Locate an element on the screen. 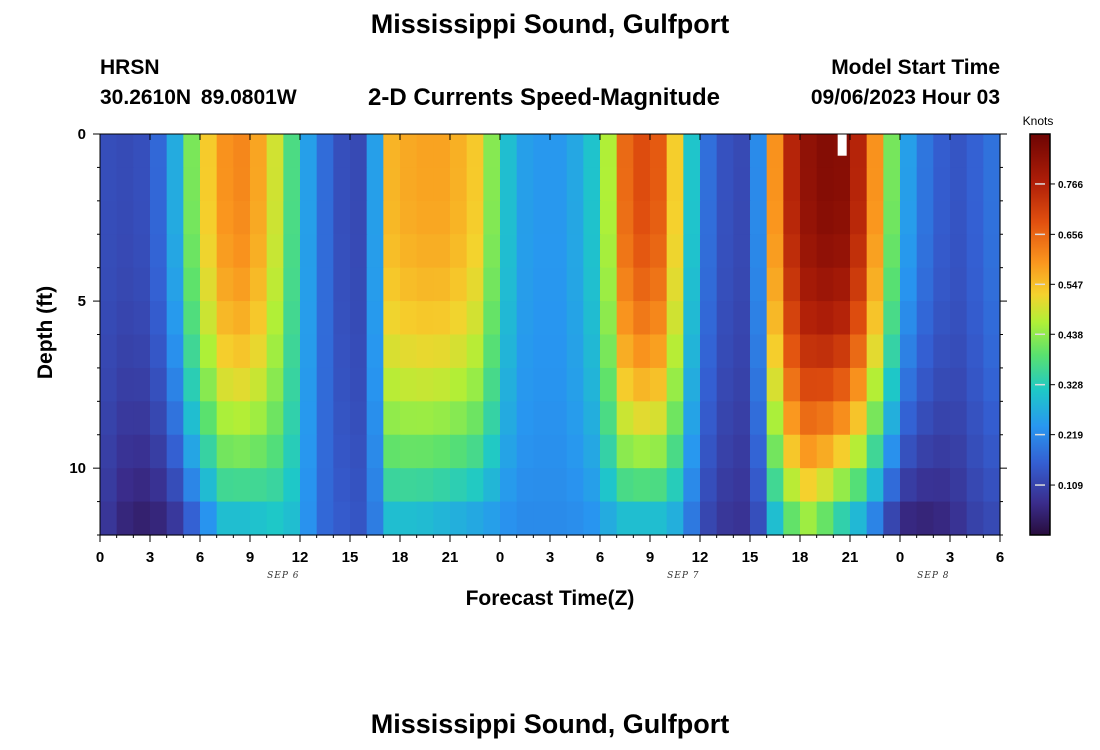  x-tick-label: 12 is located at coordinates (300, 557).